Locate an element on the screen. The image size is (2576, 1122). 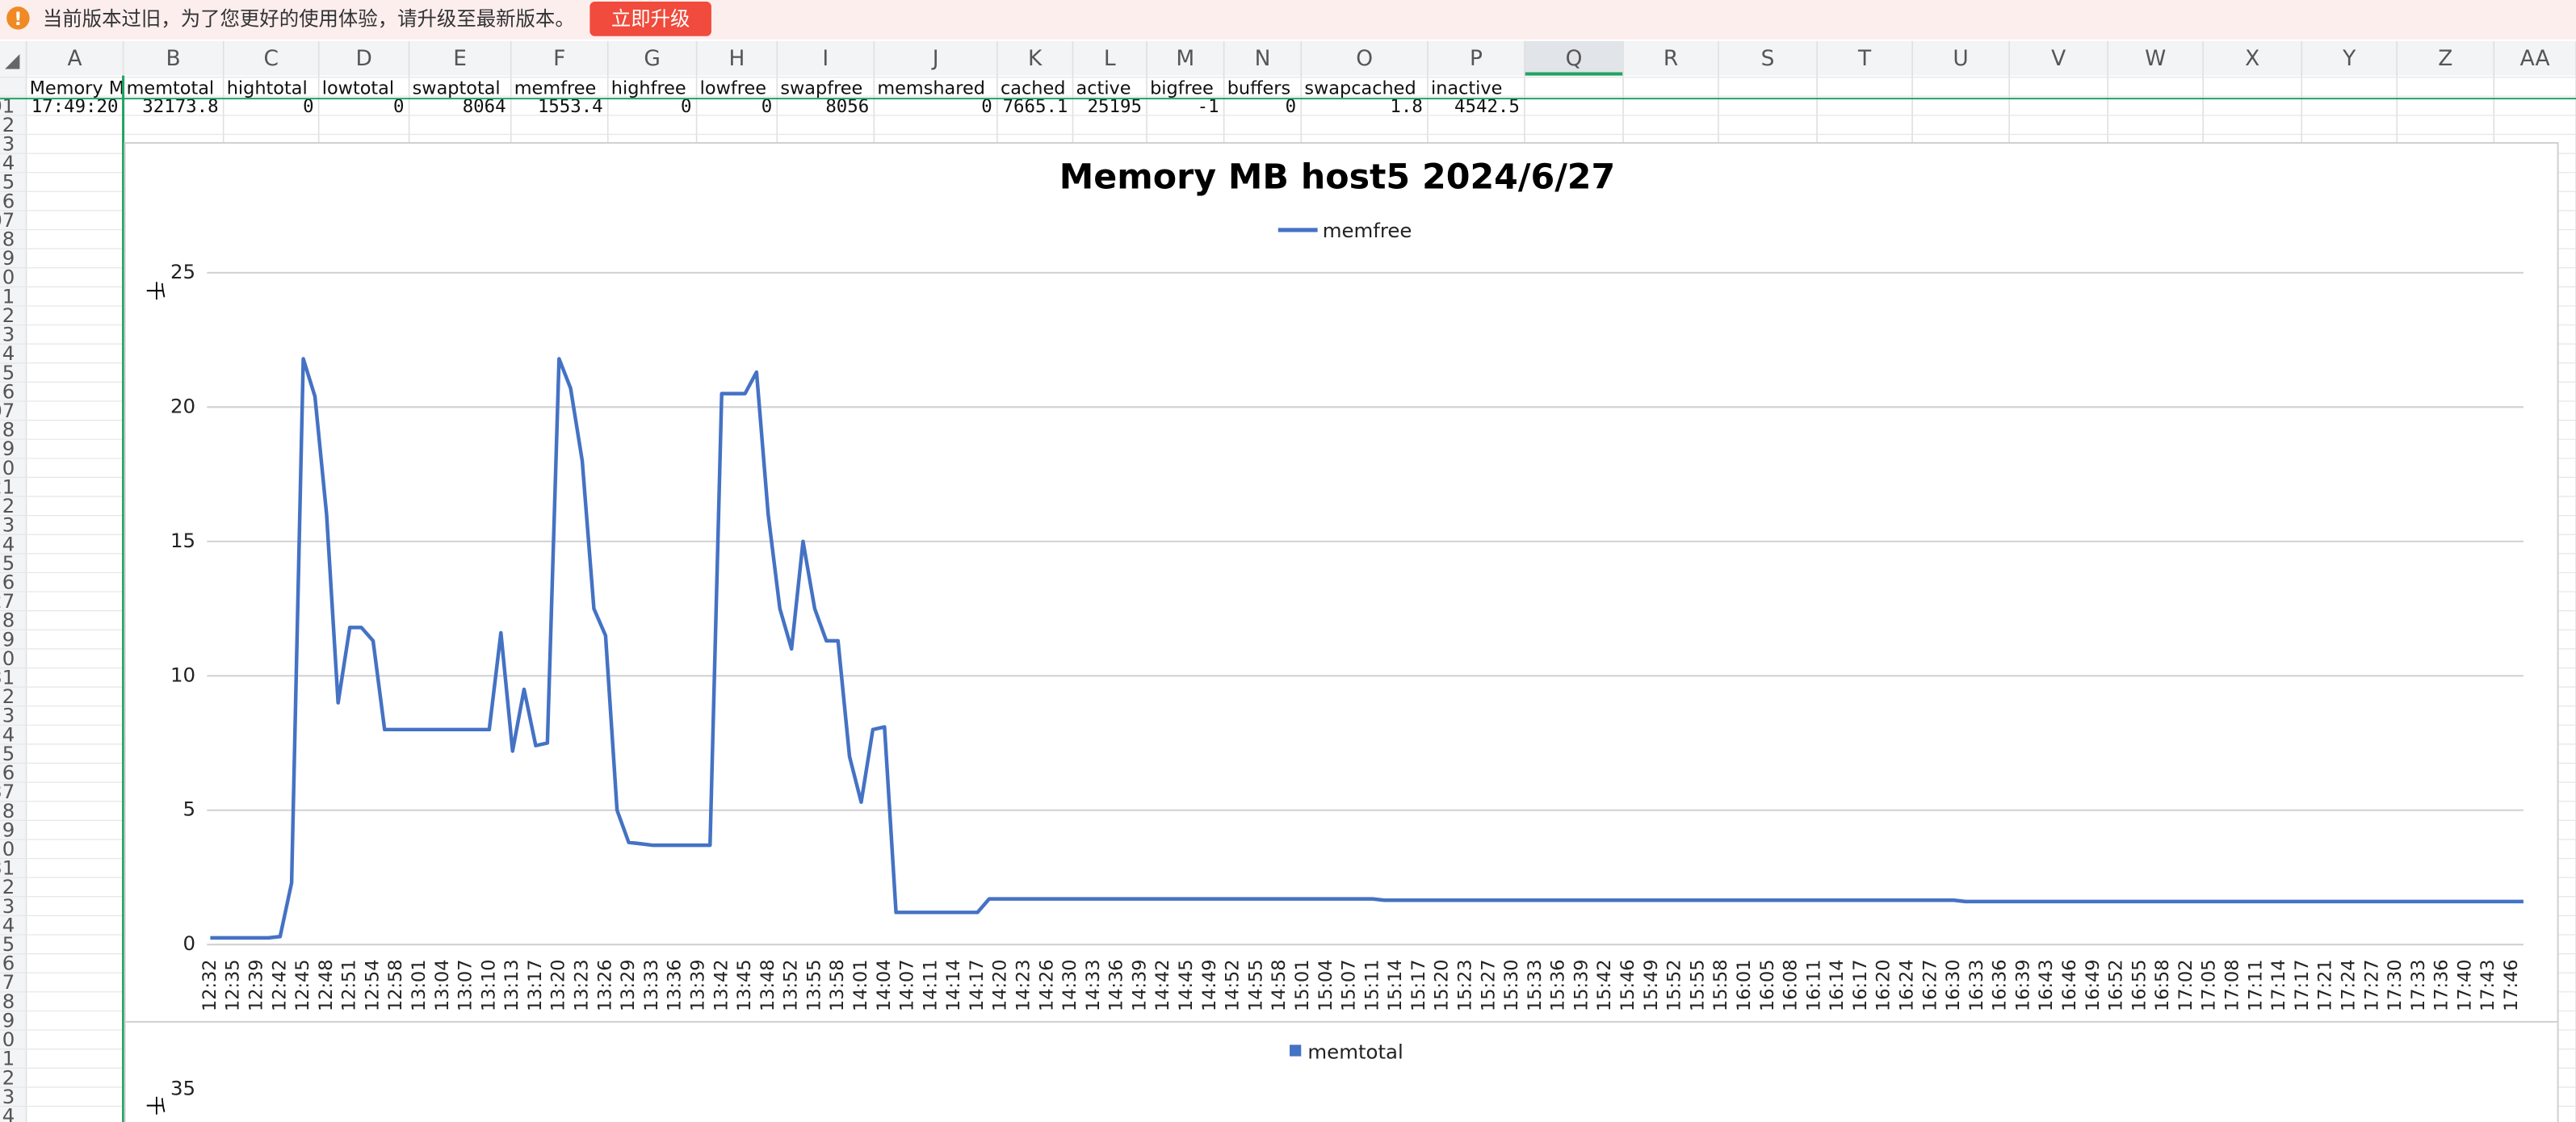
x-tick-label: 14:30 is located at coordinates (1069, 985).